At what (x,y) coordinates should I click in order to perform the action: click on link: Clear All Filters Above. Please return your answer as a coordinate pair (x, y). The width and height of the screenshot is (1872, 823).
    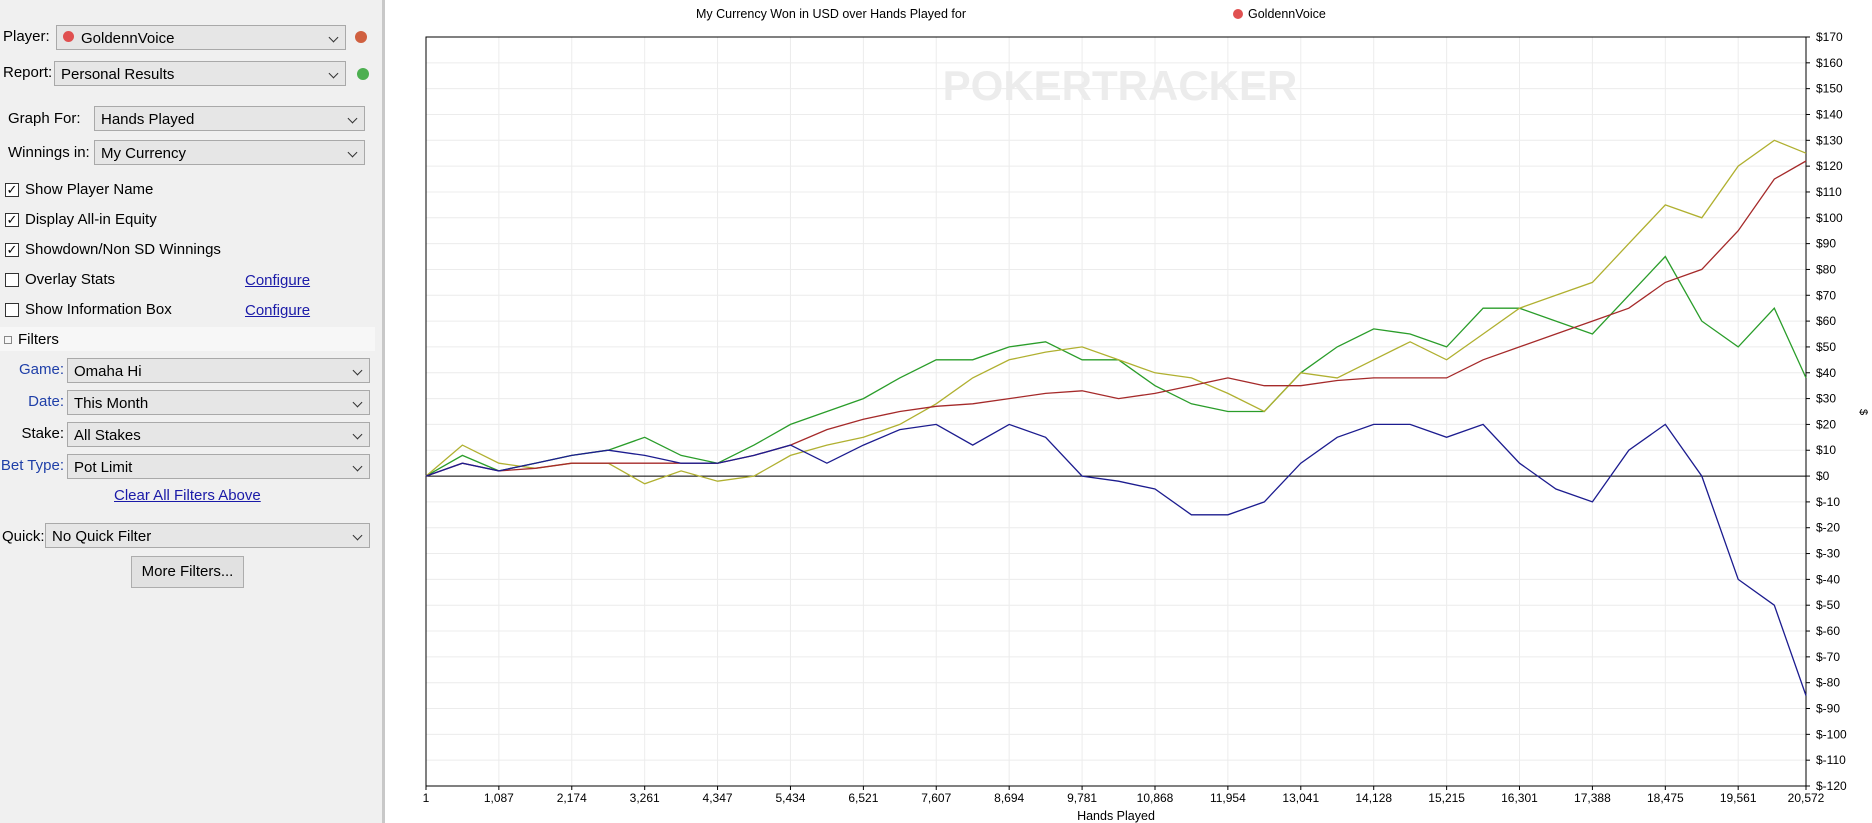
    Looking at the image, I should click on (187, 495).